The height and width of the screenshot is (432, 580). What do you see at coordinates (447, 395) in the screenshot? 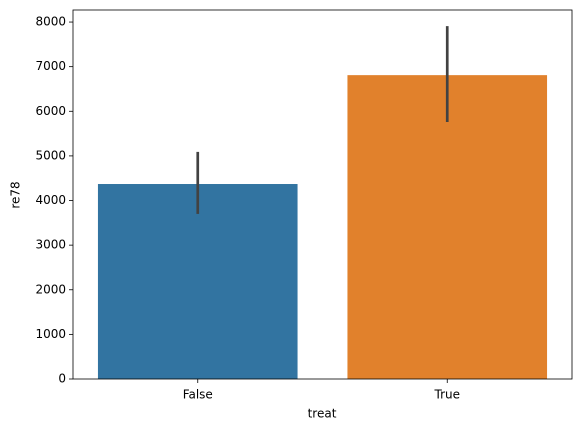
I see `x-tick-label: True` at bounding box center [447, 395].